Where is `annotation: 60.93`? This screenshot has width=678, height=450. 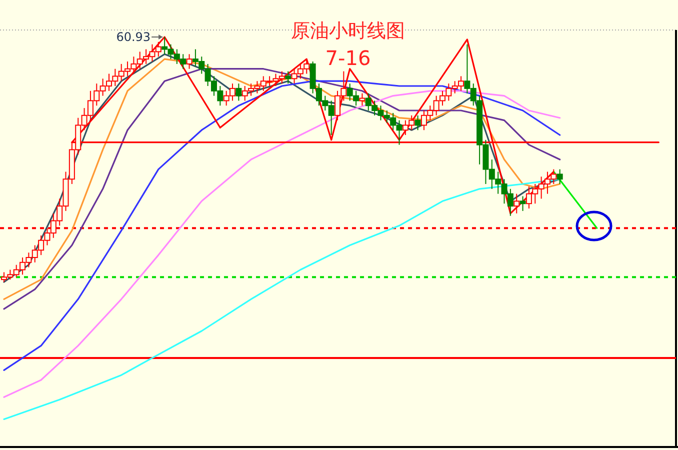
annotation: 60.93 is located at coordinates (133, 37).